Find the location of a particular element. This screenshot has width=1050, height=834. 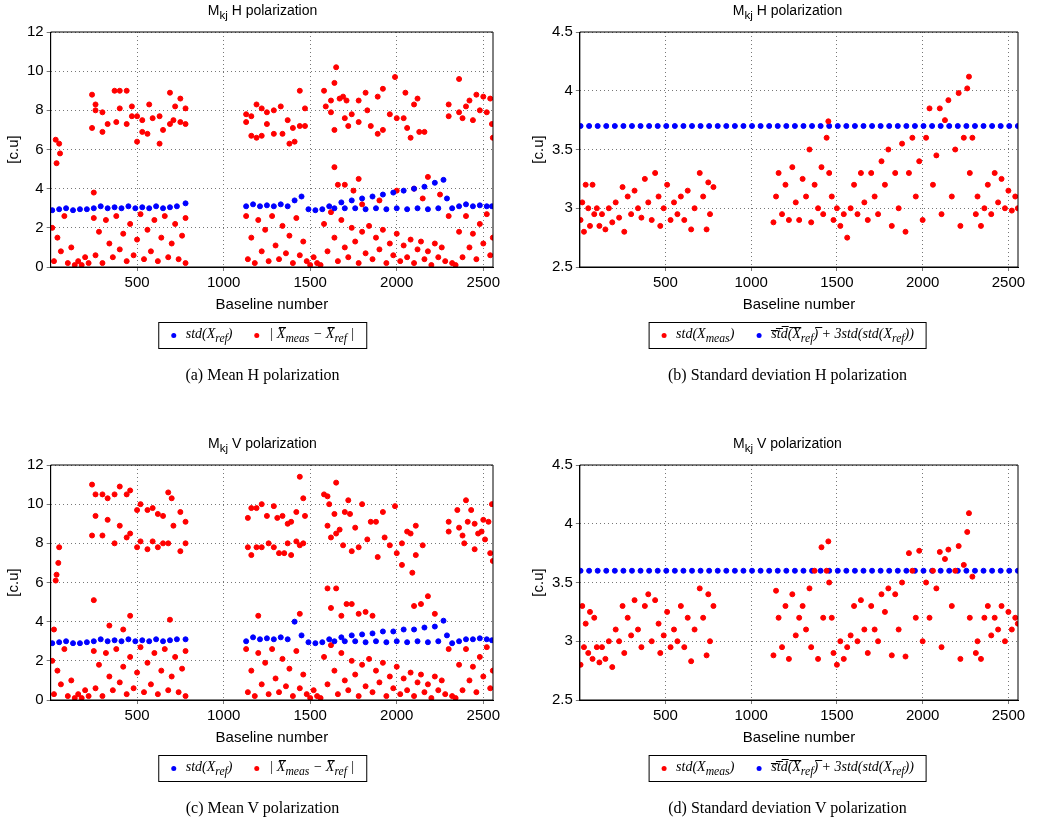

text: (c) Mean V polarization is located at coordinates (262, 808).